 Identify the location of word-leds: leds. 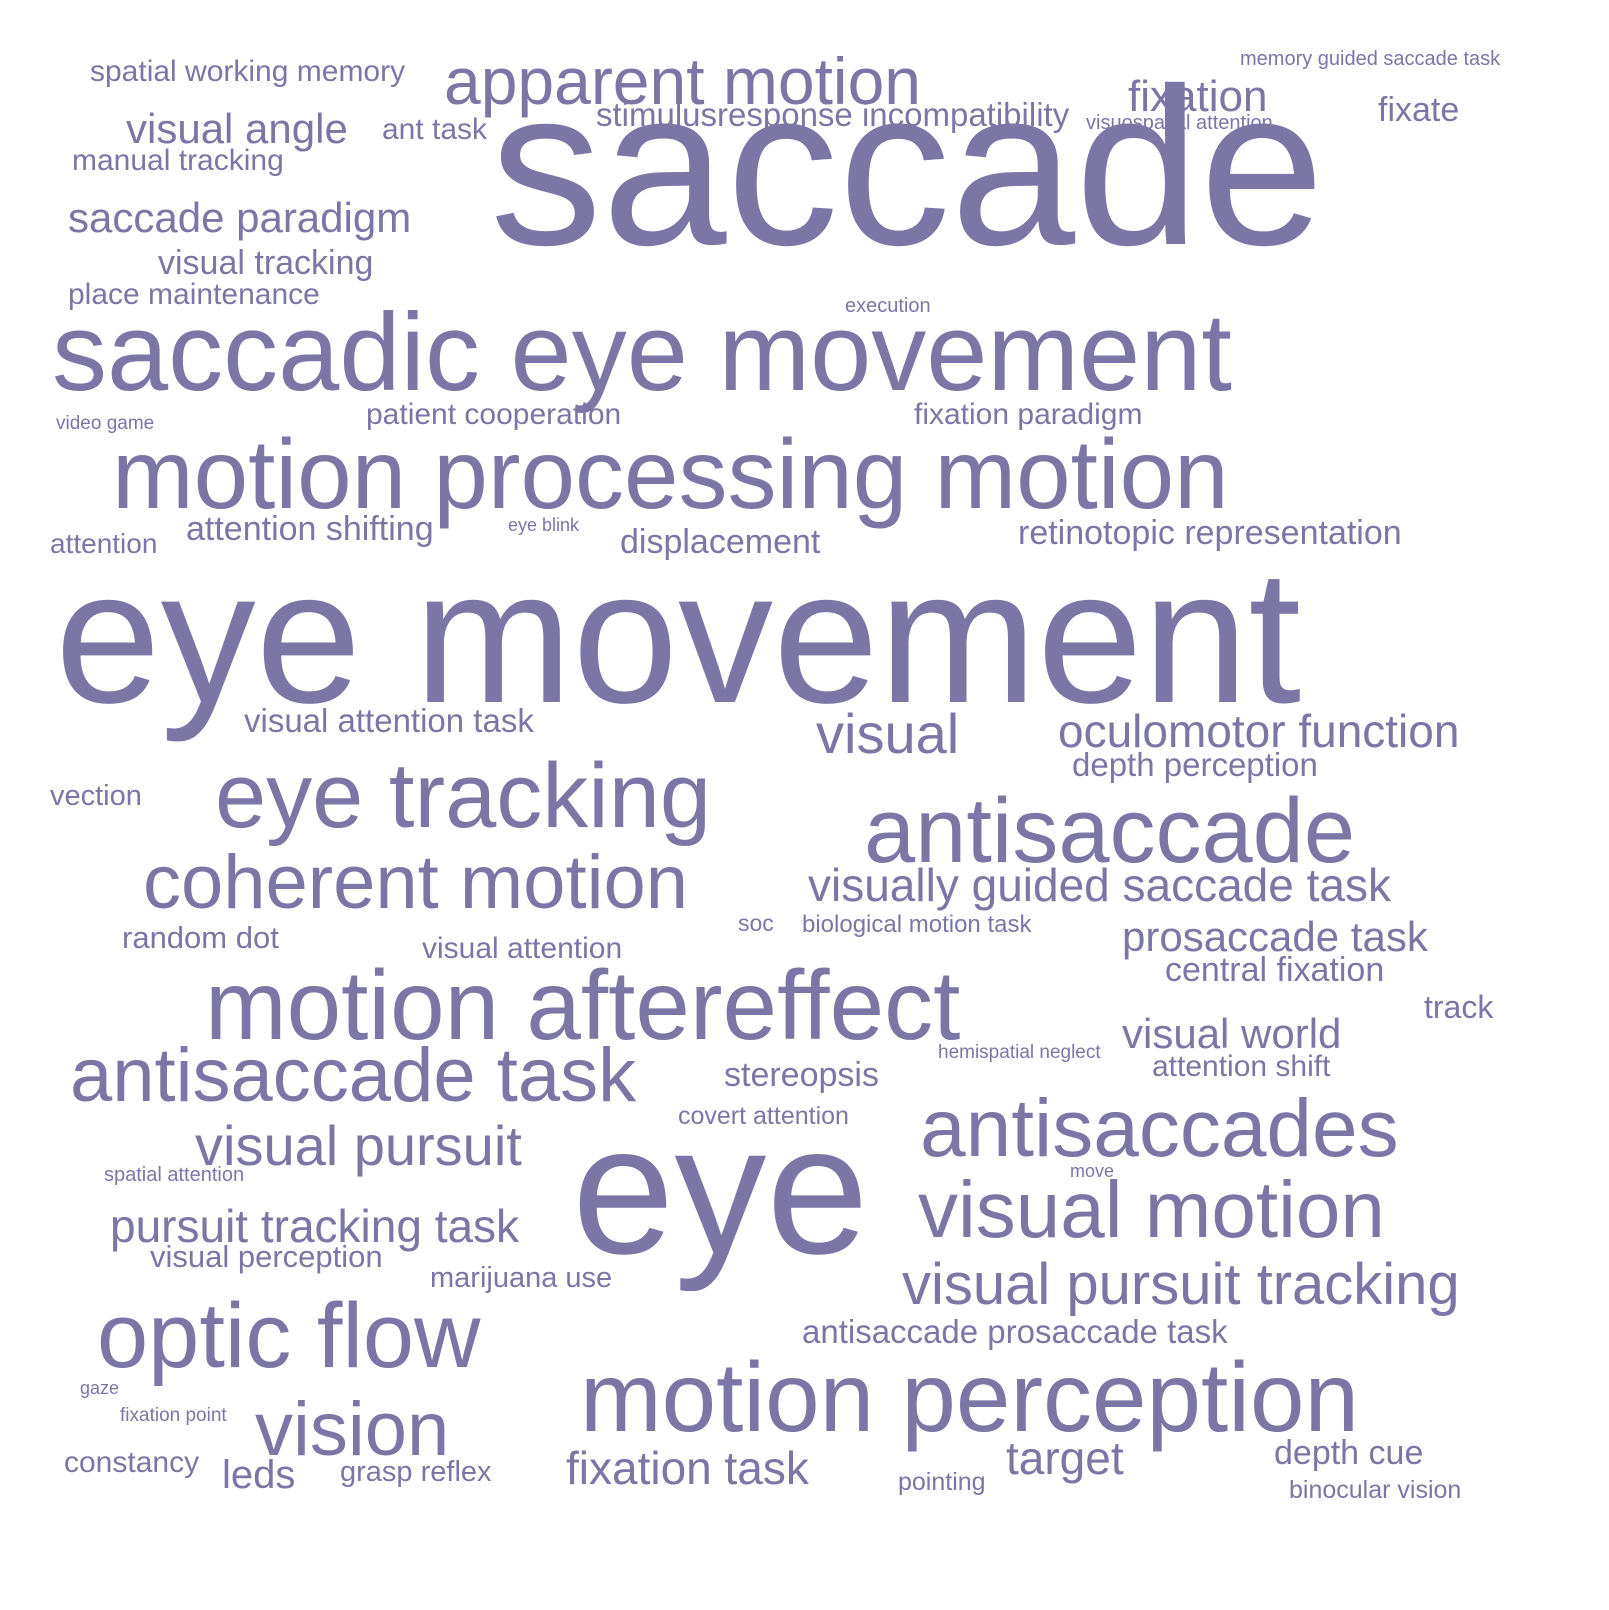
(259, 1475).